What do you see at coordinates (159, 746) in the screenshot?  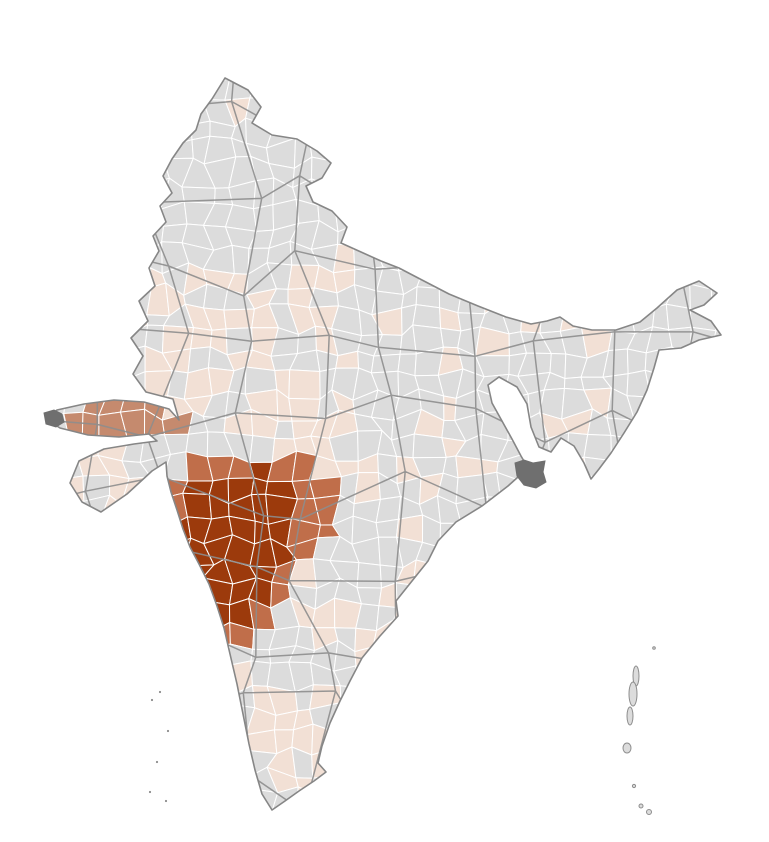 I see `lakshadweep-islands` at bounding box center [159, 746].